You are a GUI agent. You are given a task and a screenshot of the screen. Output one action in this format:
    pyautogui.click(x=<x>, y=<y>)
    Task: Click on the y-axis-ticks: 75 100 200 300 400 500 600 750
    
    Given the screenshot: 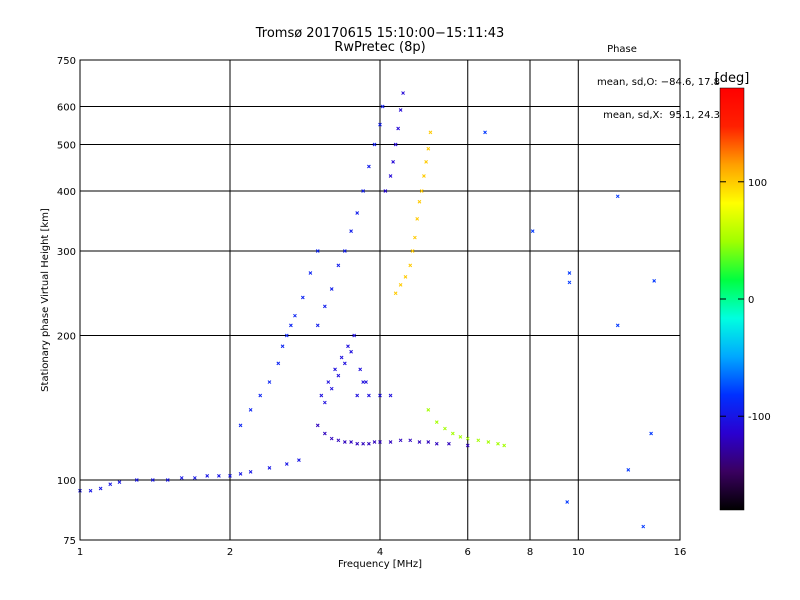 What is the action you would take?
    pyautogui.click(x=66, y=301)
    